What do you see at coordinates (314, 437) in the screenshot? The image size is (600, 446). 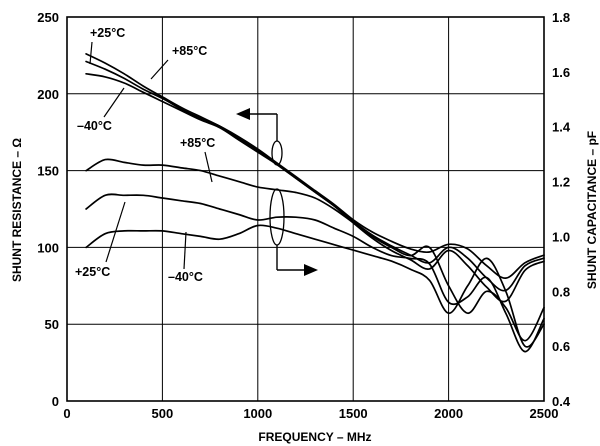 I see `x-axis-title: FREQUENCY – MHz` at bounding box center [314, 437].